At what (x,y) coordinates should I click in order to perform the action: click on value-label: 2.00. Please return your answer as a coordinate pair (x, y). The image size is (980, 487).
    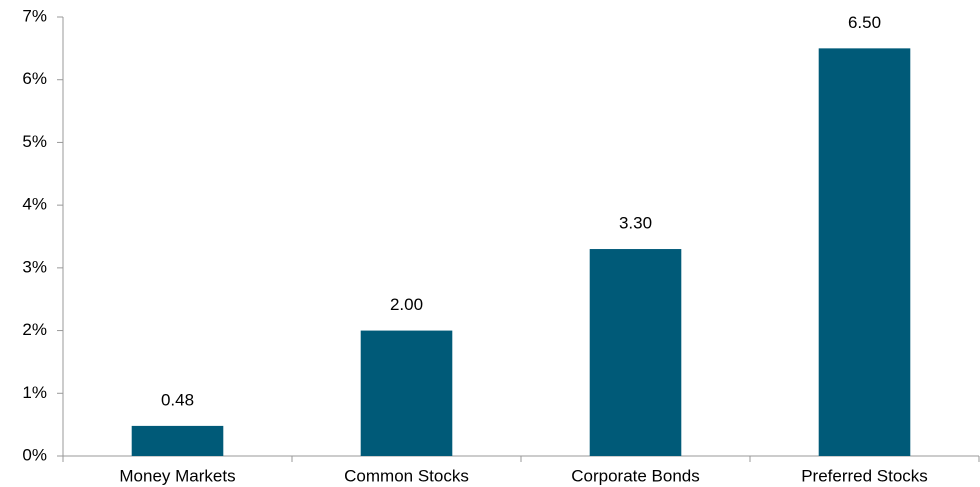
    Looking at the image, I should click on (406, 304).